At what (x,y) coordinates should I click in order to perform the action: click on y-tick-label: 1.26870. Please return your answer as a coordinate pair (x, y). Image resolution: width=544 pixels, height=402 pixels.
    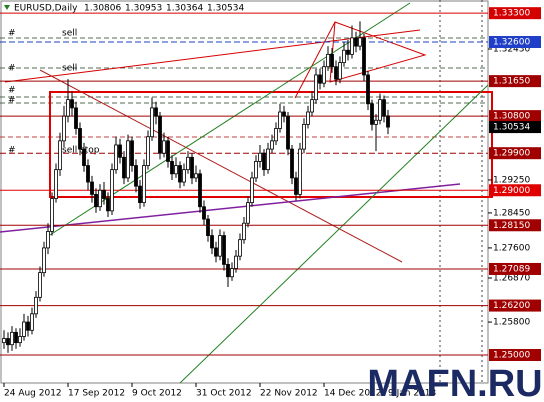
    Looking at the image, I should click on (511, 278).